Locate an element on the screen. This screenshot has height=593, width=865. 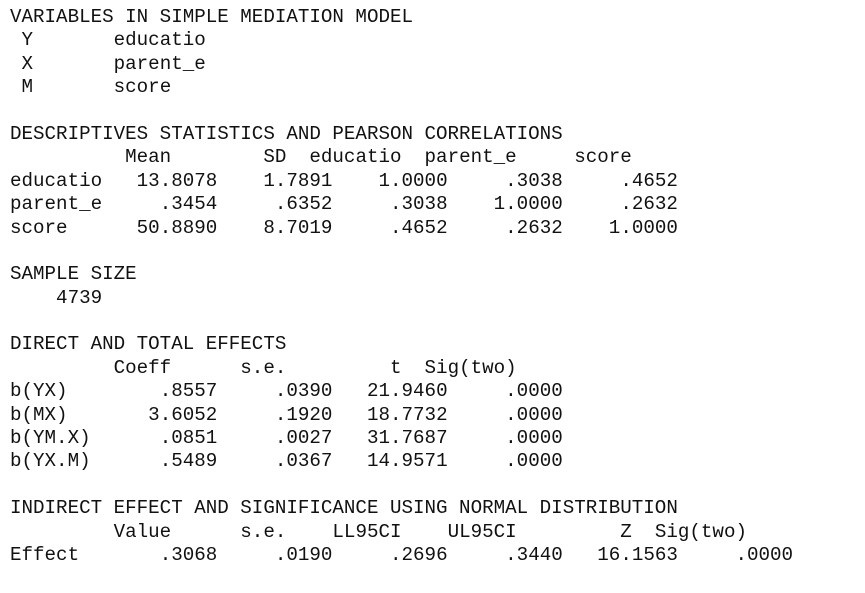
variable-role: Y is located at coordinates (62, 40).